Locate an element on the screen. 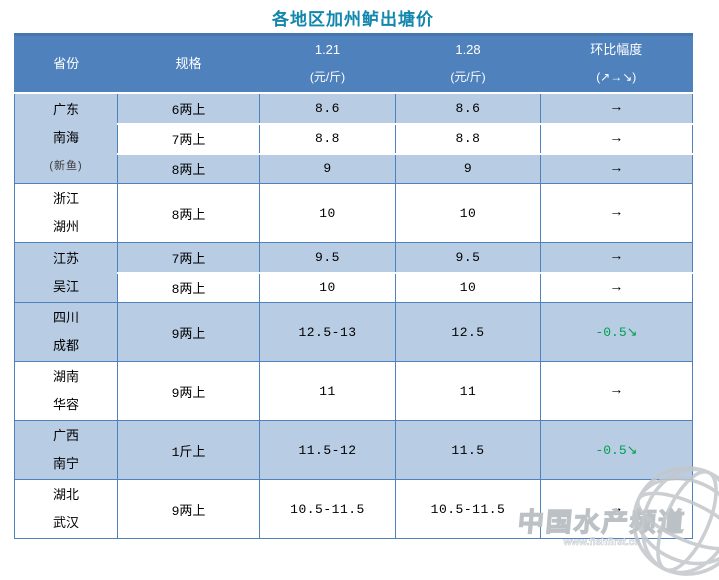  price-0121-cell: 8.6 is located at coordinates (327, 108).